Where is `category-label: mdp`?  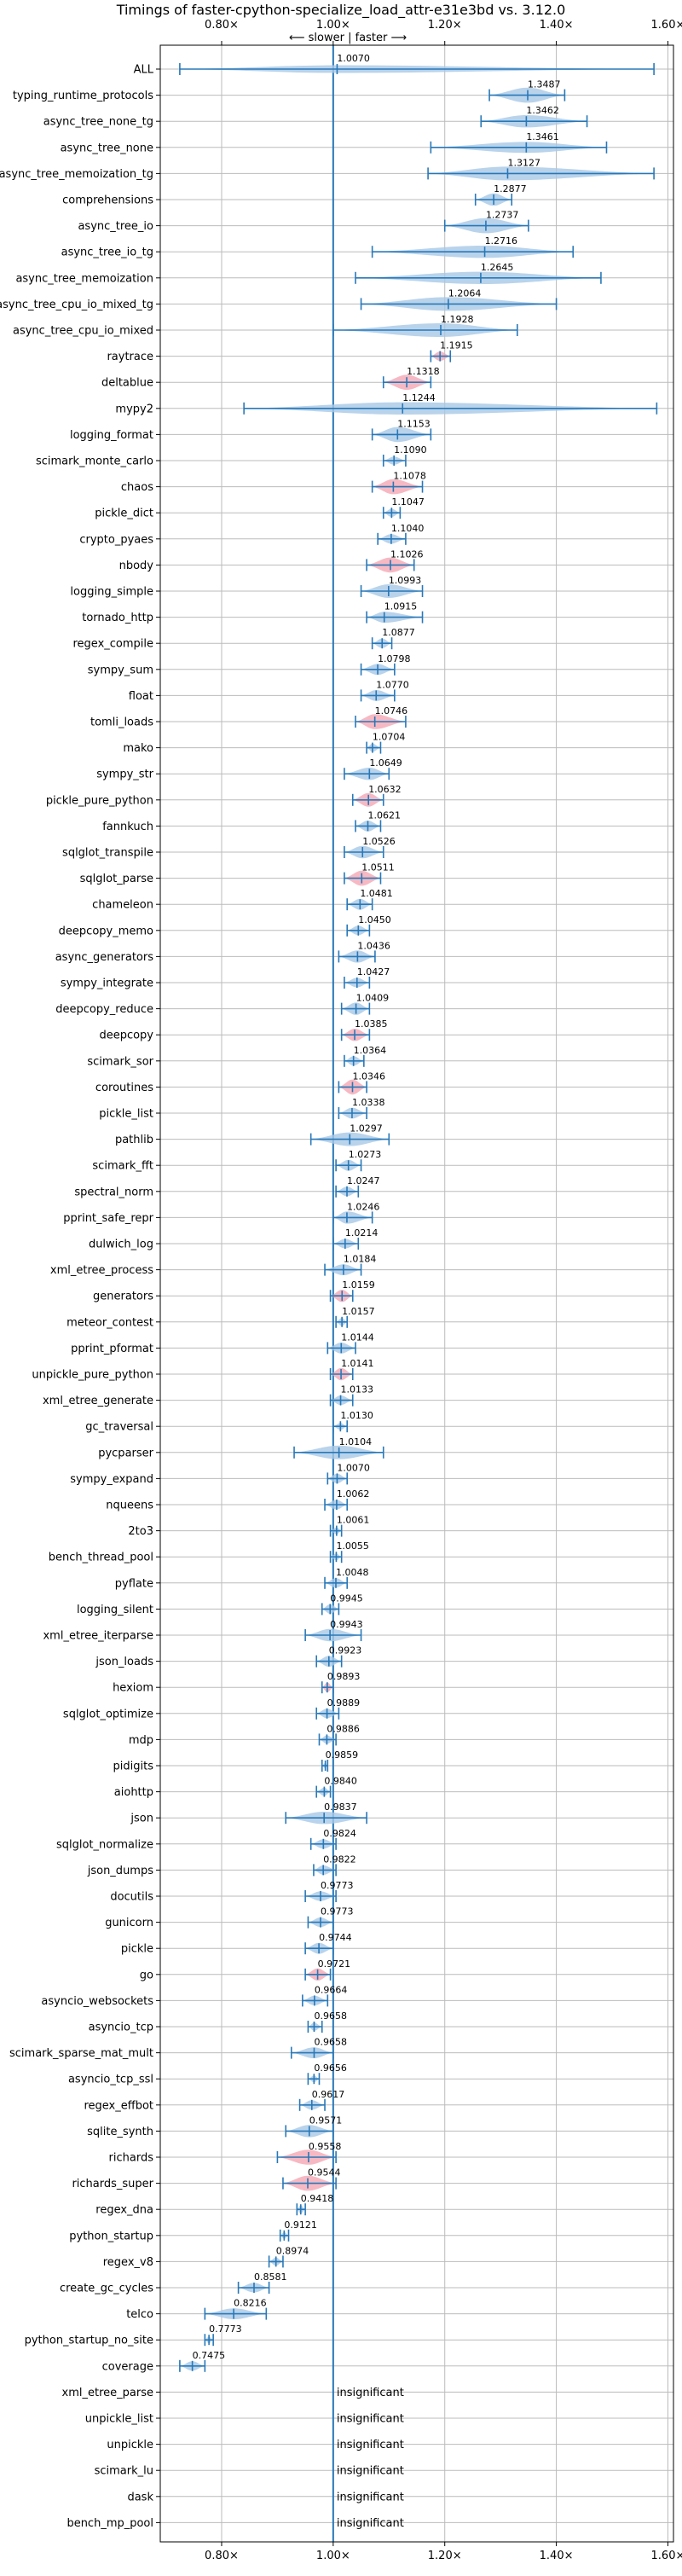 category-label: mdp is located at coordinates (141, 1740).